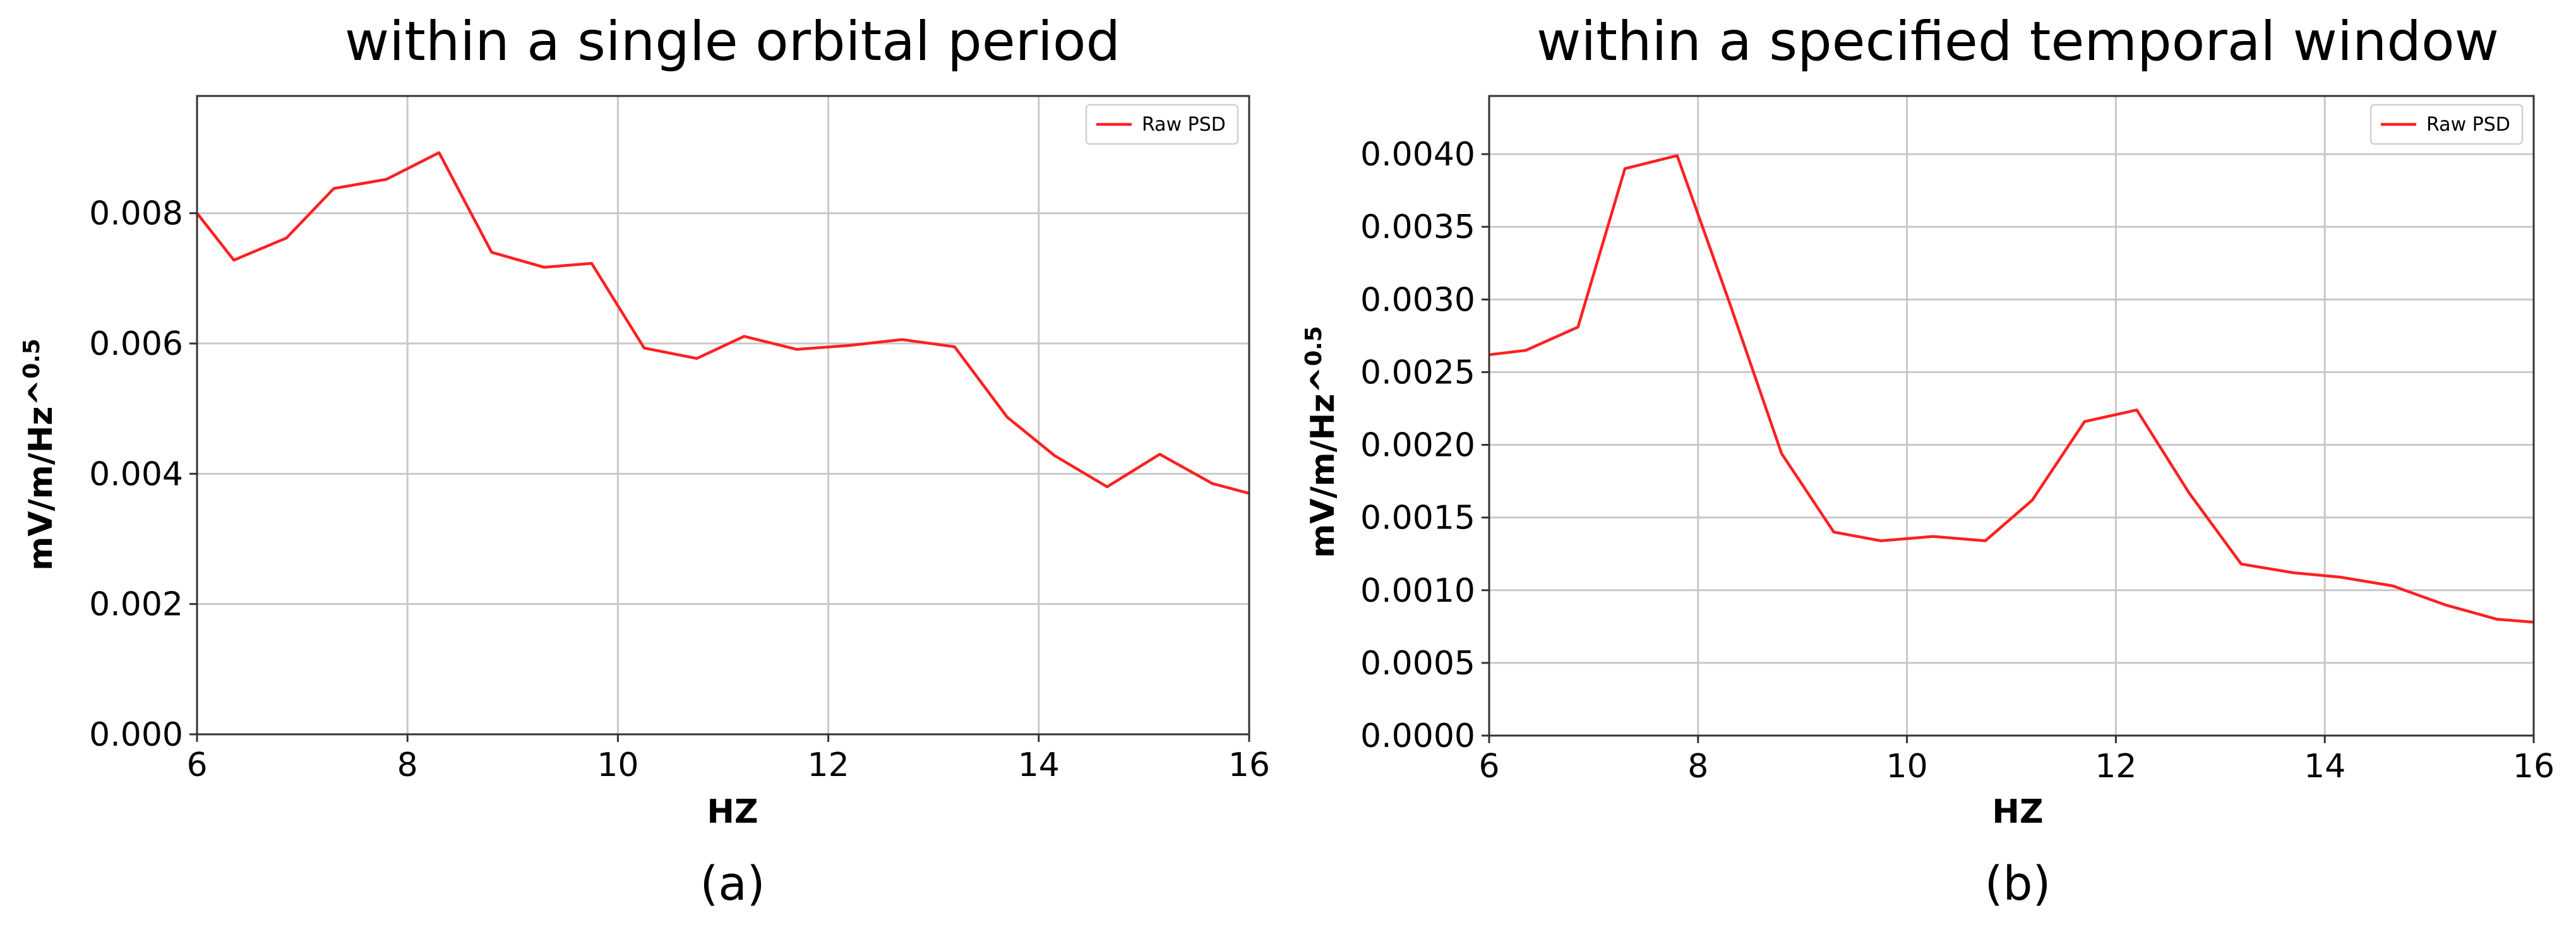 The width and height of the screenshot is (2576, 925). Describe the element at coordinates (1417, 591) in the screenshot. I see `y-tick-label: 0.0010` at that location.